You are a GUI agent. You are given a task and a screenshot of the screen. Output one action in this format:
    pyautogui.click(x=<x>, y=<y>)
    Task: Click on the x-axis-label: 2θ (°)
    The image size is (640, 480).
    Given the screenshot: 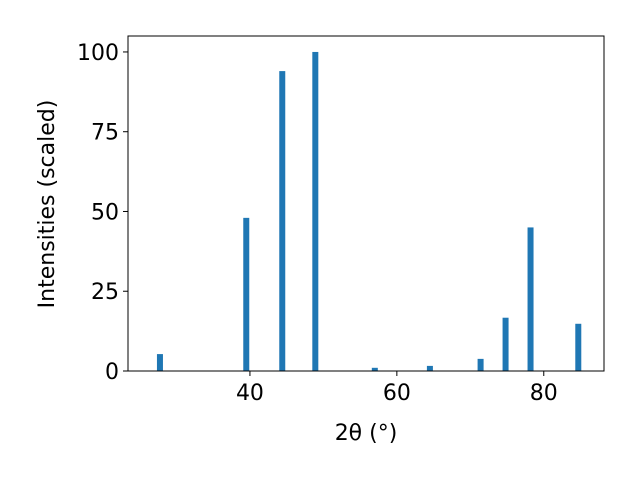 What is the action you would take?
    pyautogui.click(x=366, y=433)
    